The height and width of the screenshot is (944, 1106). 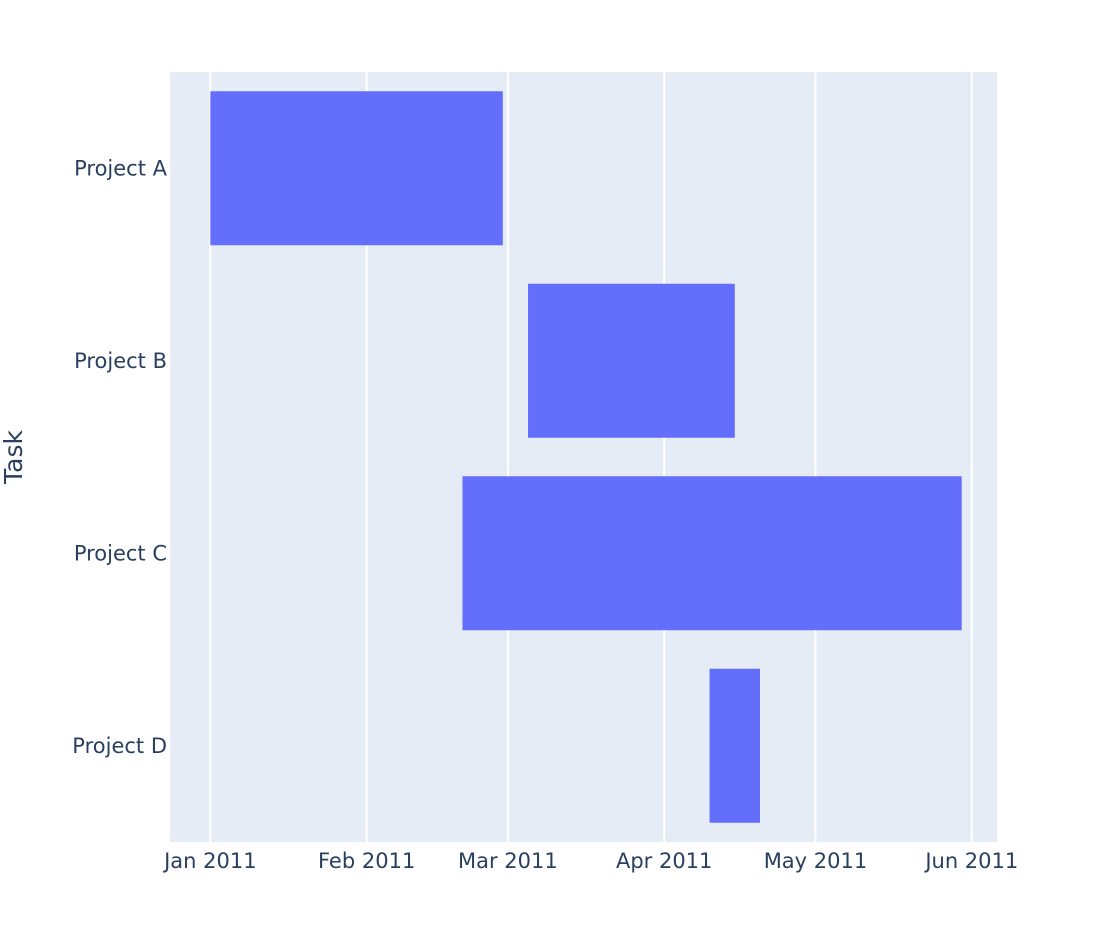 I want to click on y-tick-label: Project A, so click(x=121, y=168).